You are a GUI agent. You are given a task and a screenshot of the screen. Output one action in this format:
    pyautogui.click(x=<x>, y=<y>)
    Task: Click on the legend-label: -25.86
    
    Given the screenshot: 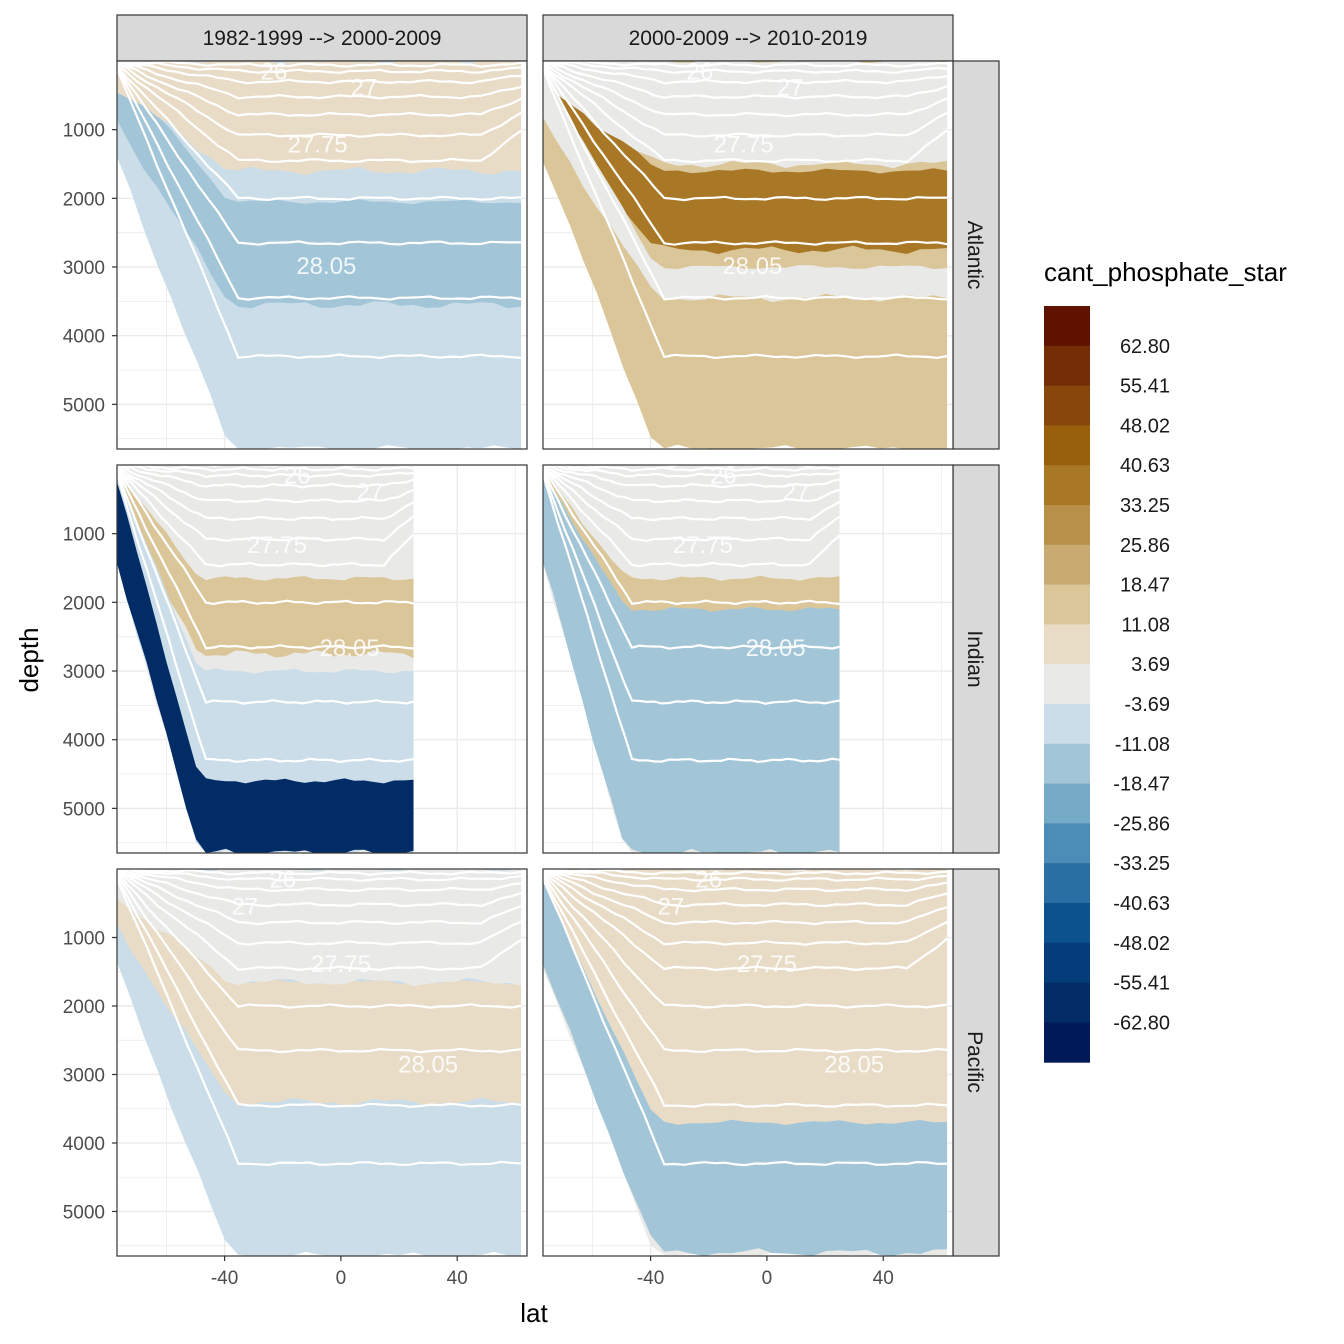 What is the action you would take?
    pyautogui.click(x=1141, y=824)
    